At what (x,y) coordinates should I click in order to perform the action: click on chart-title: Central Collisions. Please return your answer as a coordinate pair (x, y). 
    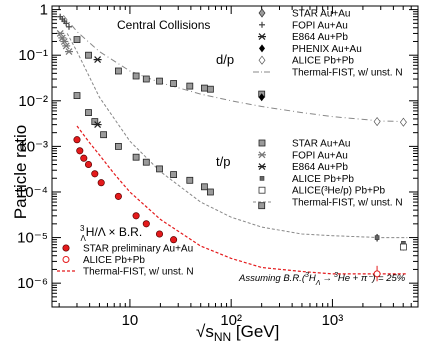
    Looking at the image, I should click on (163, 25).